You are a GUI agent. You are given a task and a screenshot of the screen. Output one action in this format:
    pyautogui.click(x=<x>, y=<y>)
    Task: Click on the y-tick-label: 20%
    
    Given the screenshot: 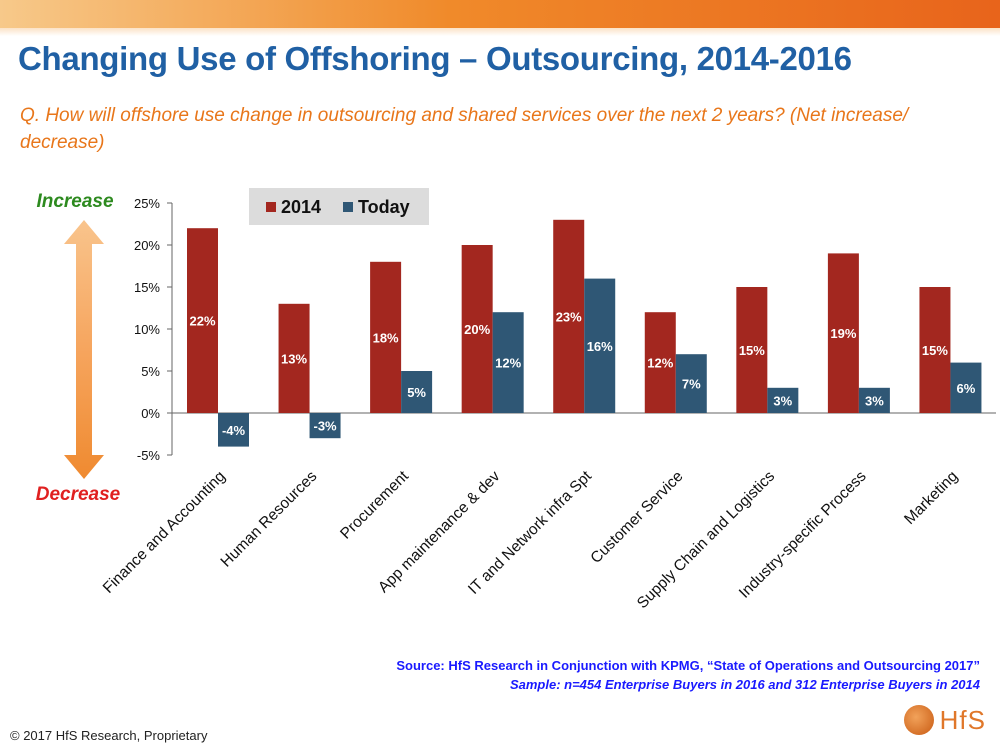 What is the action you would take?
    pyautogui.click(x=147, y=245)
    